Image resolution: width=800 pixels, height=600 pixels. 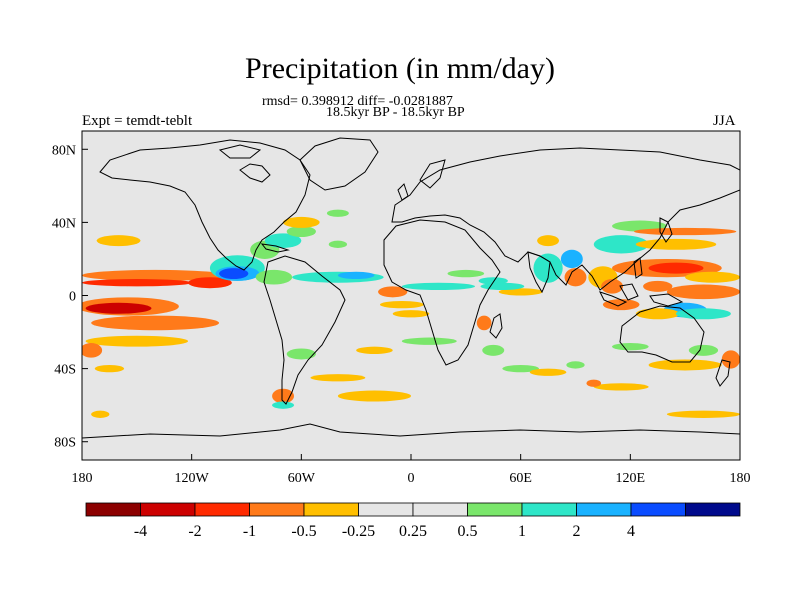 What do you see at coordinates (565, 219) in the screenshot?
I see `coast-eurasia` at bounding box center [565, 219].